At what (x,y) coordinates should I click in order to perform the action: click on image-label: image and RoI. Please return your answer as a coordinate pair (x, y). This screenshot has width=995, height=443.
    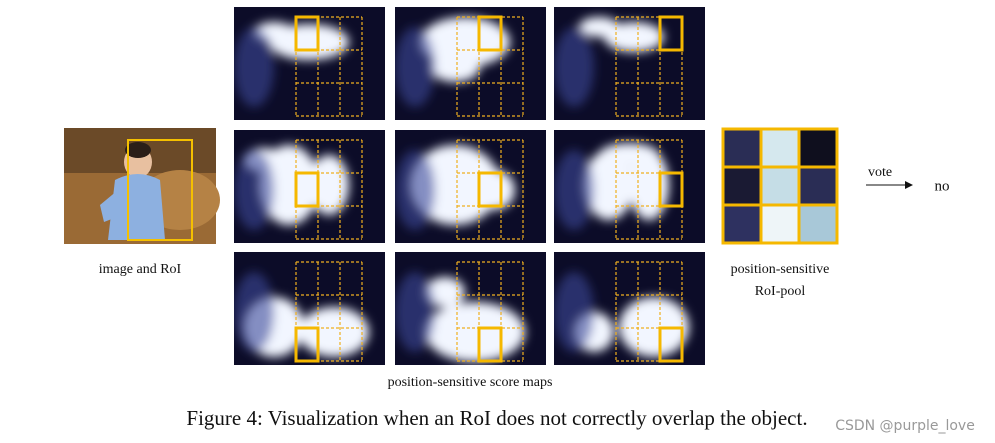
    Looking at the image, I should click on (140, 269).